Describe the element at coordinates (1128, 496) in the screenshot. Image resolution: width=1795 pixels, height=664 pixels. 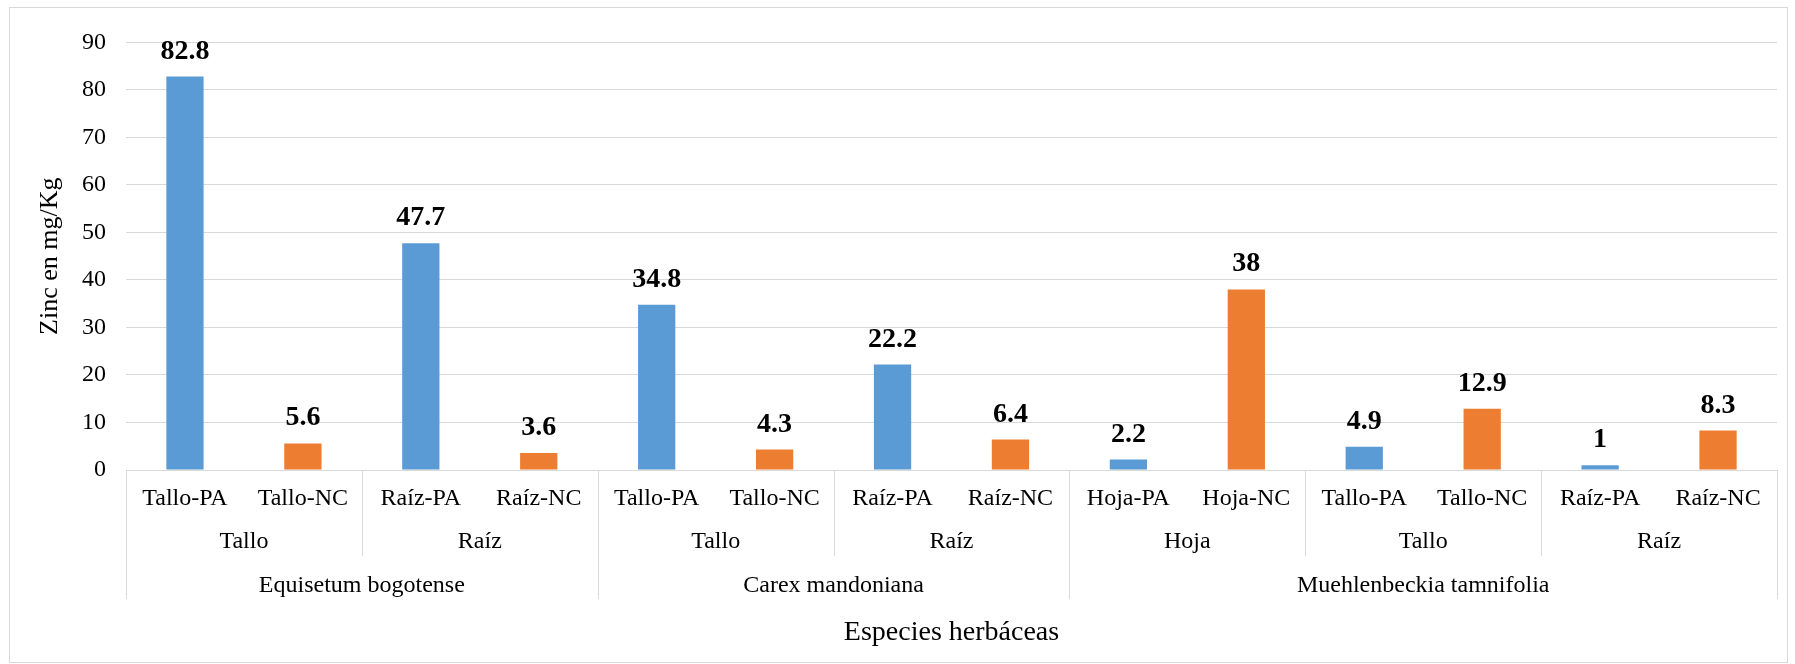
I see `x-tick-label: Hoja-PA` at that location.